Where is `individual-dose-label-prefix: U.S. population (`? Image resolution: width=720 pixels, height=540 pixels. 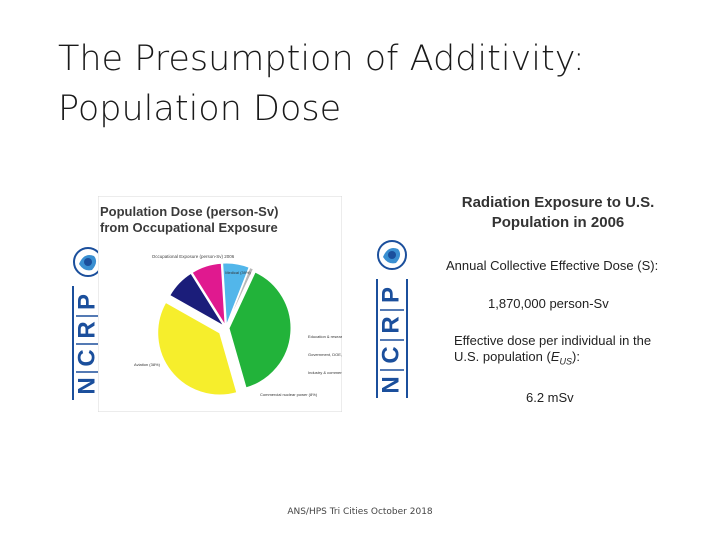
individual-dose-label-prefix: U.S. population ( is located at coordinates (502, 356).